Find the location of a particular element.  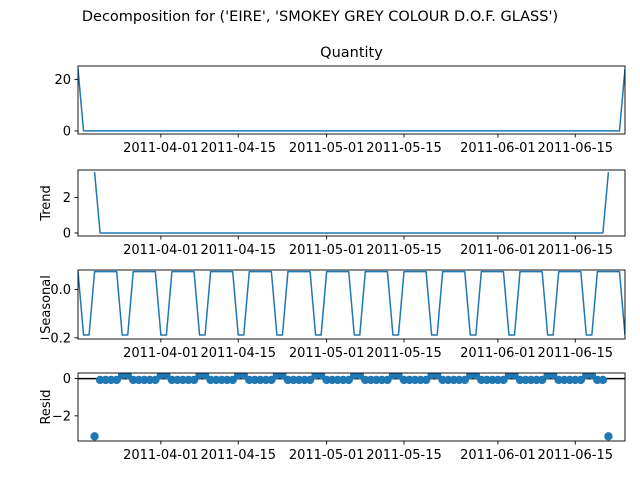

observed-xtick-label: 2011-06-01 is located at coordinates (498, 148).